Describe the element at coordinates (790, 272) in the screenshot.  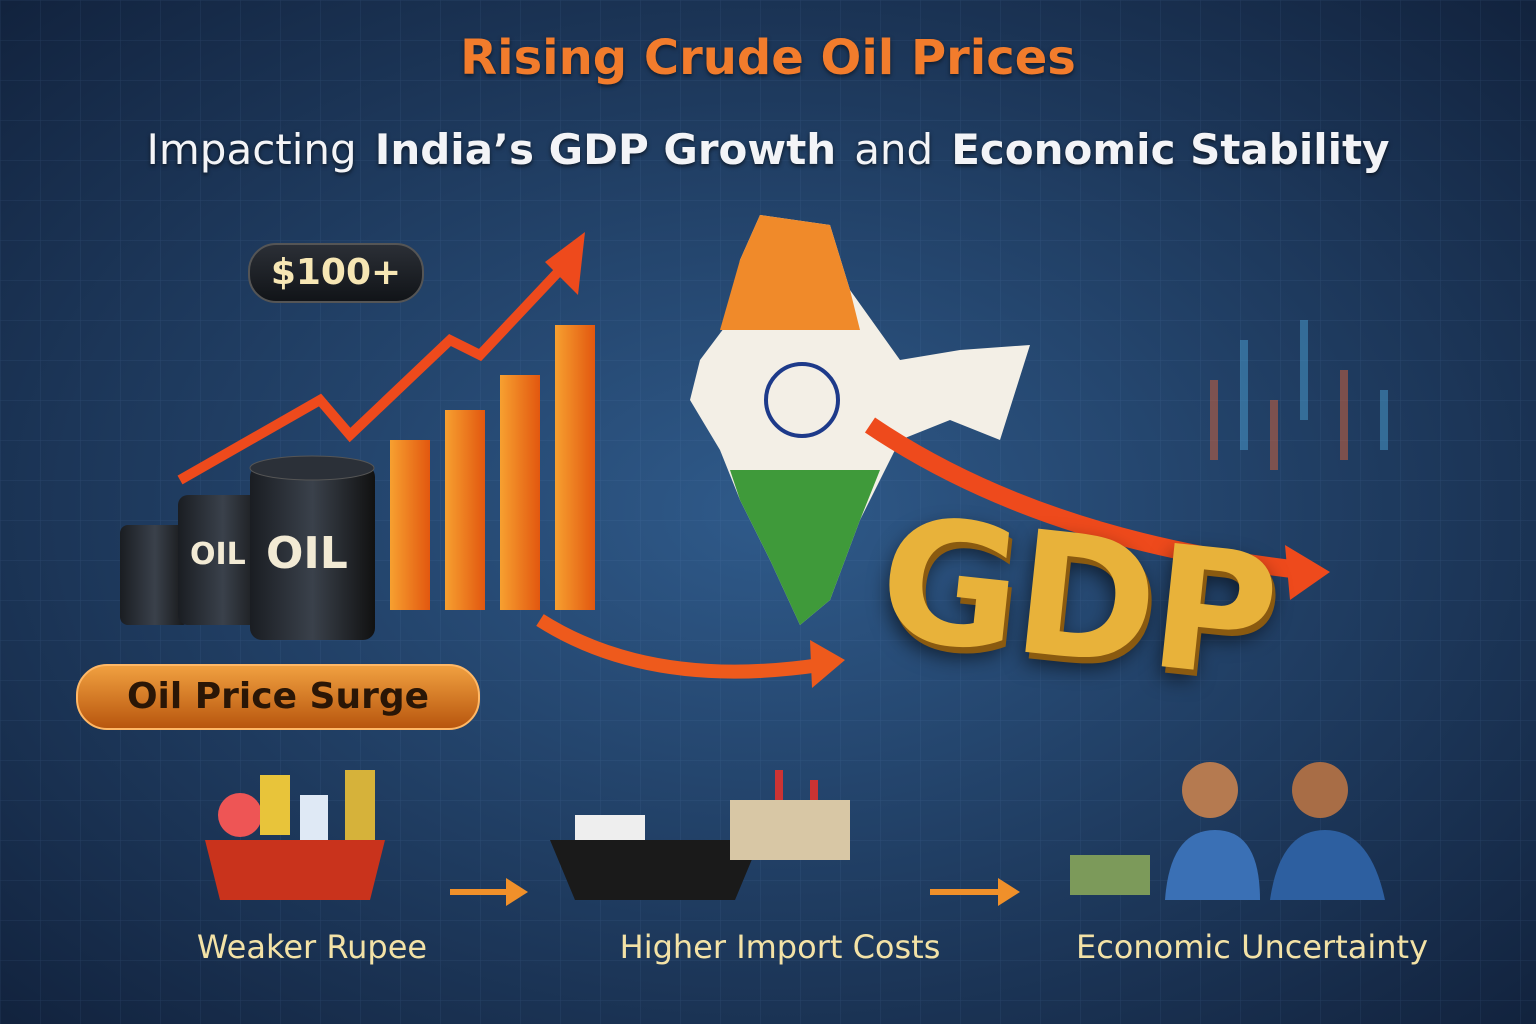
I see `map-saffron` at that location.